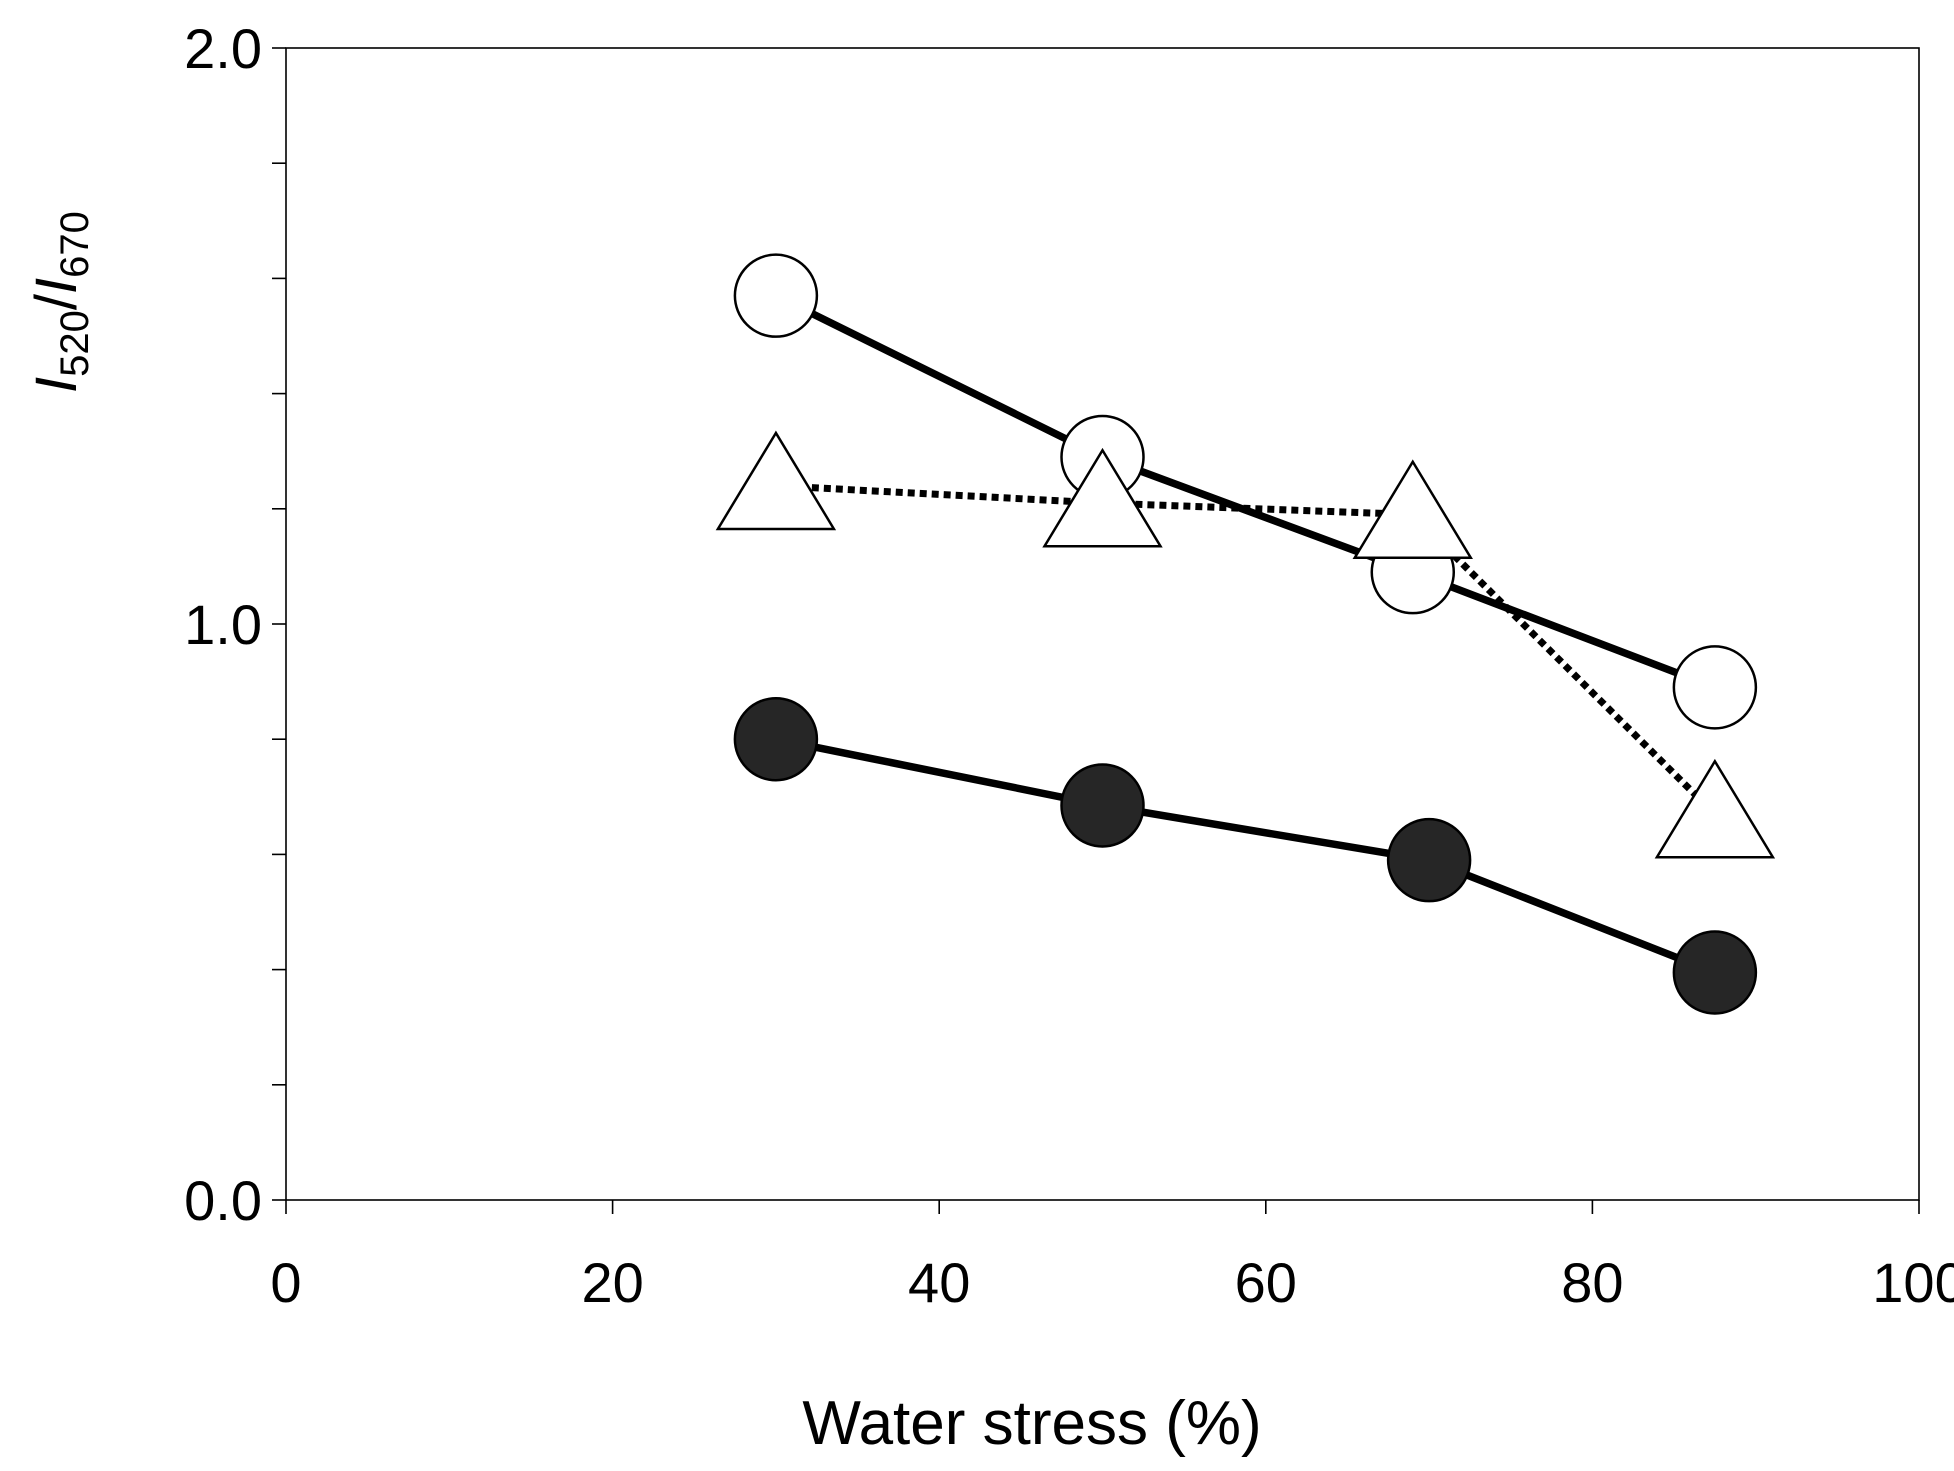 This screenshot has height=1471, width=1954. I want to click on y-axis-ticks, so click(279, 624).